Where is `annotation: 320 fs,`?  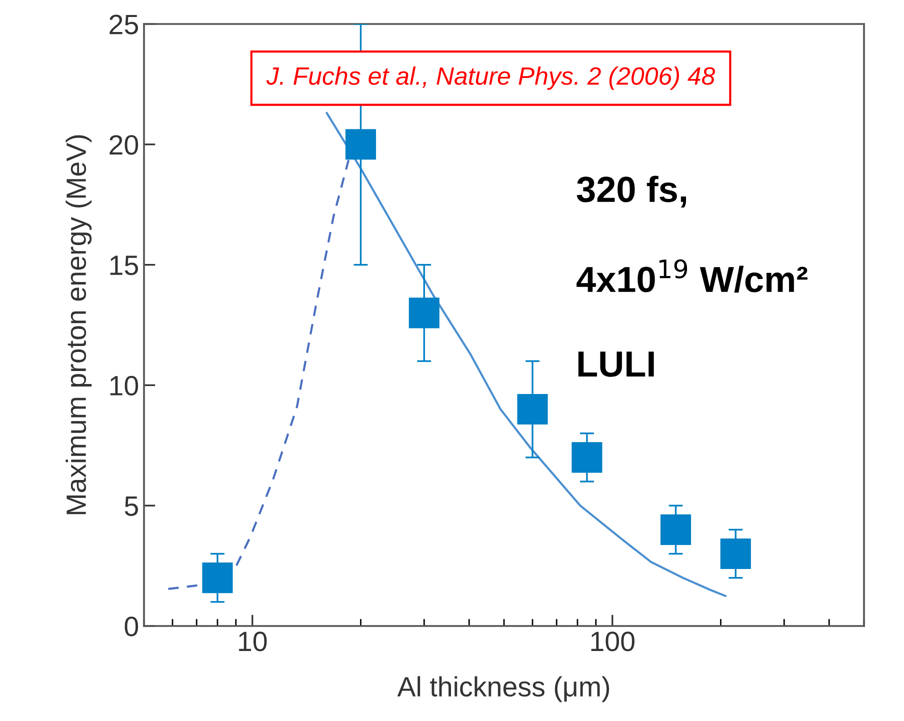 annotation: 320 fs, is located at coordinates (631, 192).